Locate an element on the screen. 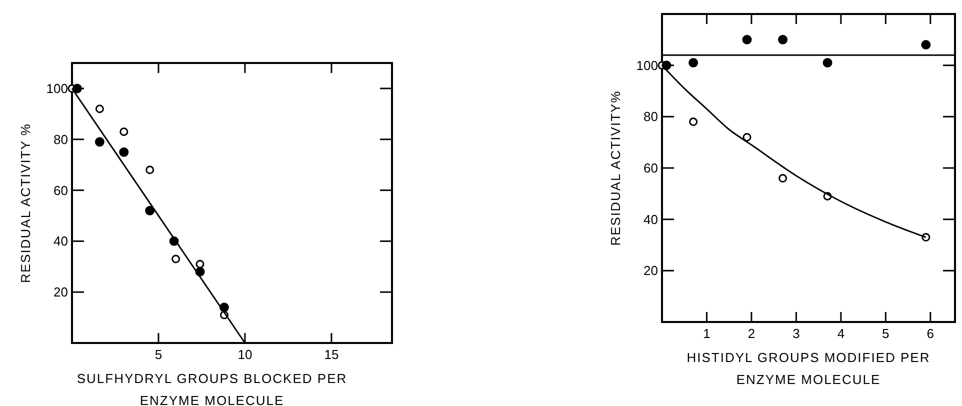 This screenshot has width=962, height=406. x-tick-label: 3 is located at coordinates (796, 333).